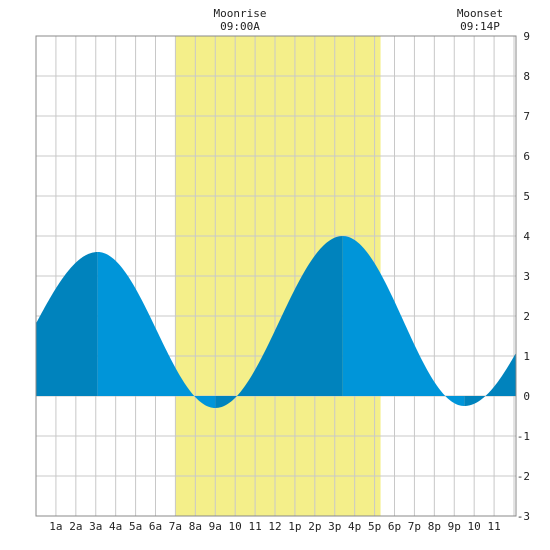 Image resolution: width=550 pixels, height=550 pixels. What do you see at coordinates (526, 116) in the screenshot?
I see `y-tick-label: 7` at bounding box center [526, 116].